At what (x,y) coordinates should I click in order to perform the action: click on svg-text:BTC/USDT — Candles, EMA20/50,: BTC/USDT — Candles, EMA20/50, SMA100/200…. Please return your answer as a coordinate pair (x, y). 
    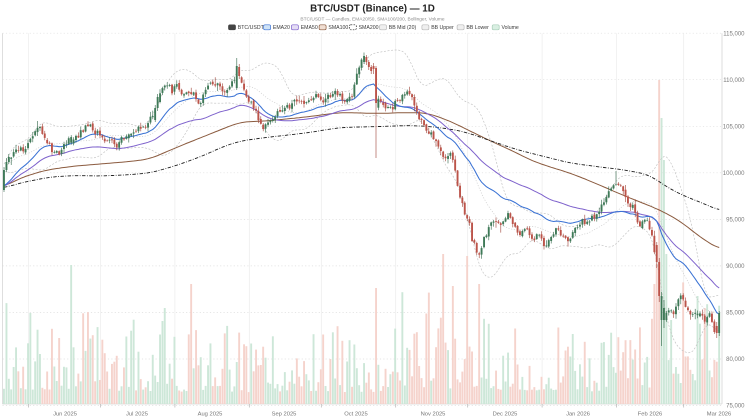
    Looking at the image, I should click on (372, 20).